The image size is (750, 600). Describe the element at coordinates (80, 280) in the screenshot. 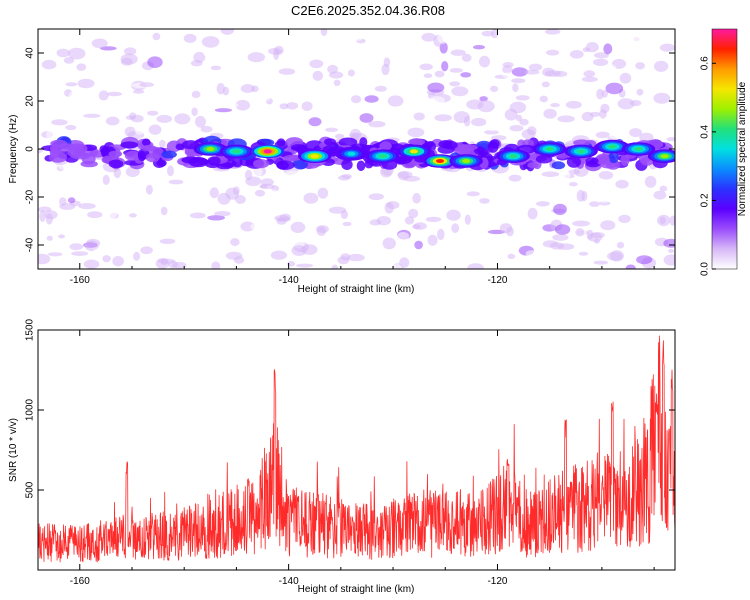

I see `x-tick-label: -160` at that location.